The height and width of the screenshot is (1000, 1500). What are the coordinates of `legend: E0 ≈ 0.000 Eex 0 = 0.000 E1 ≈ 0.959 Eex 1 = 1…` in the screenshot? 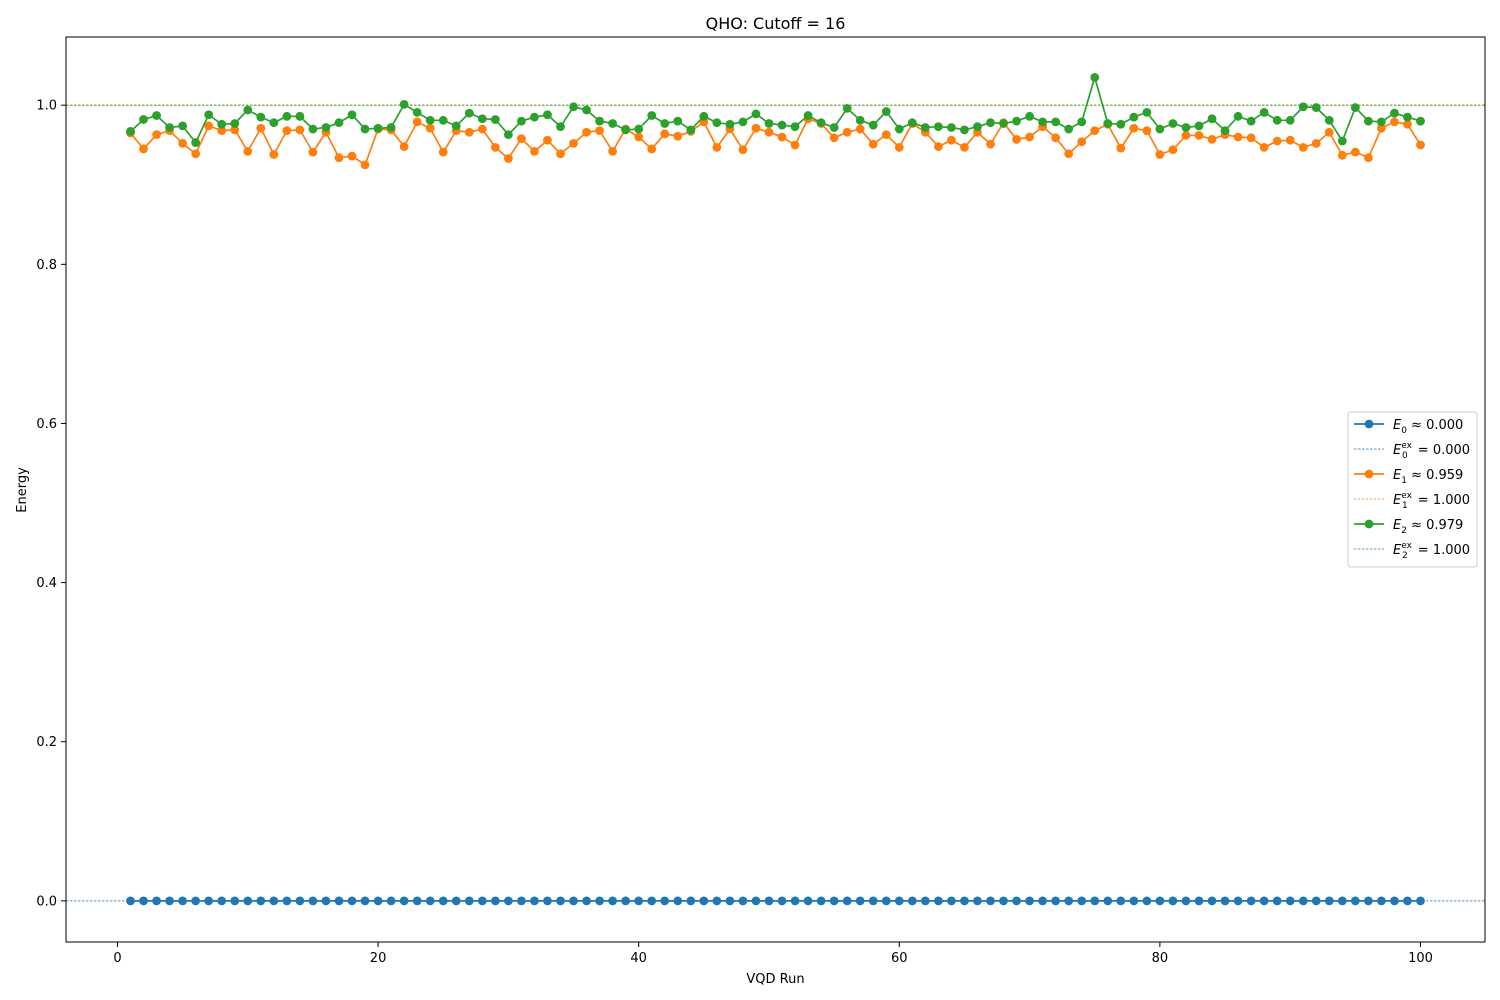 It's located at (1412, 489).